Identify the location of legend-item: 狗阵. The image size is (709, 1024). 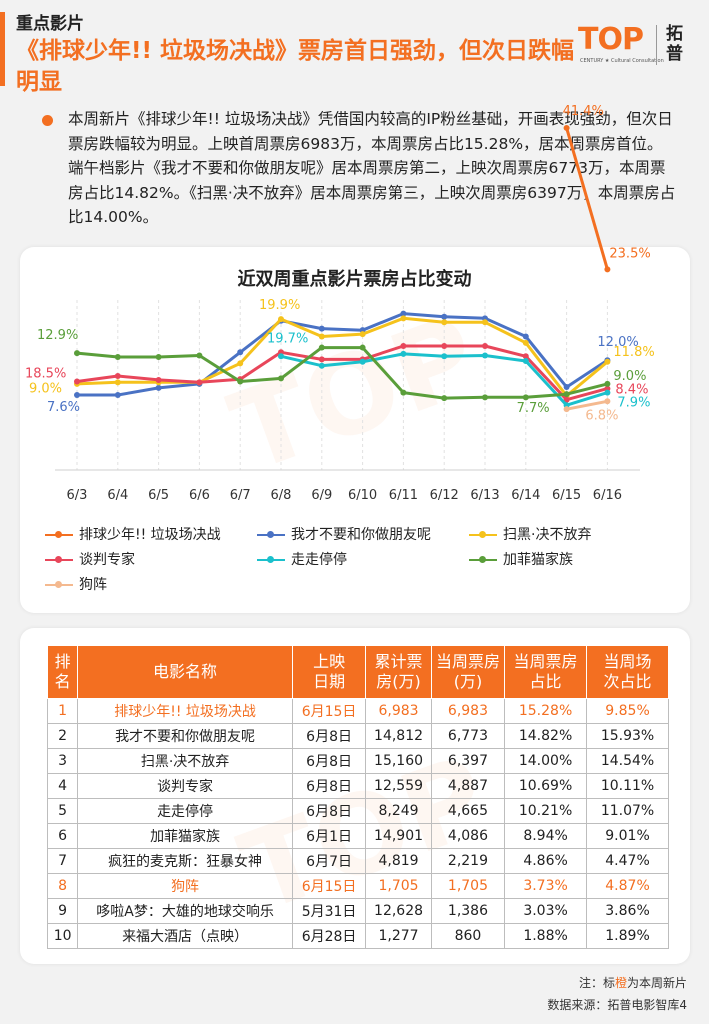
(76, 584).